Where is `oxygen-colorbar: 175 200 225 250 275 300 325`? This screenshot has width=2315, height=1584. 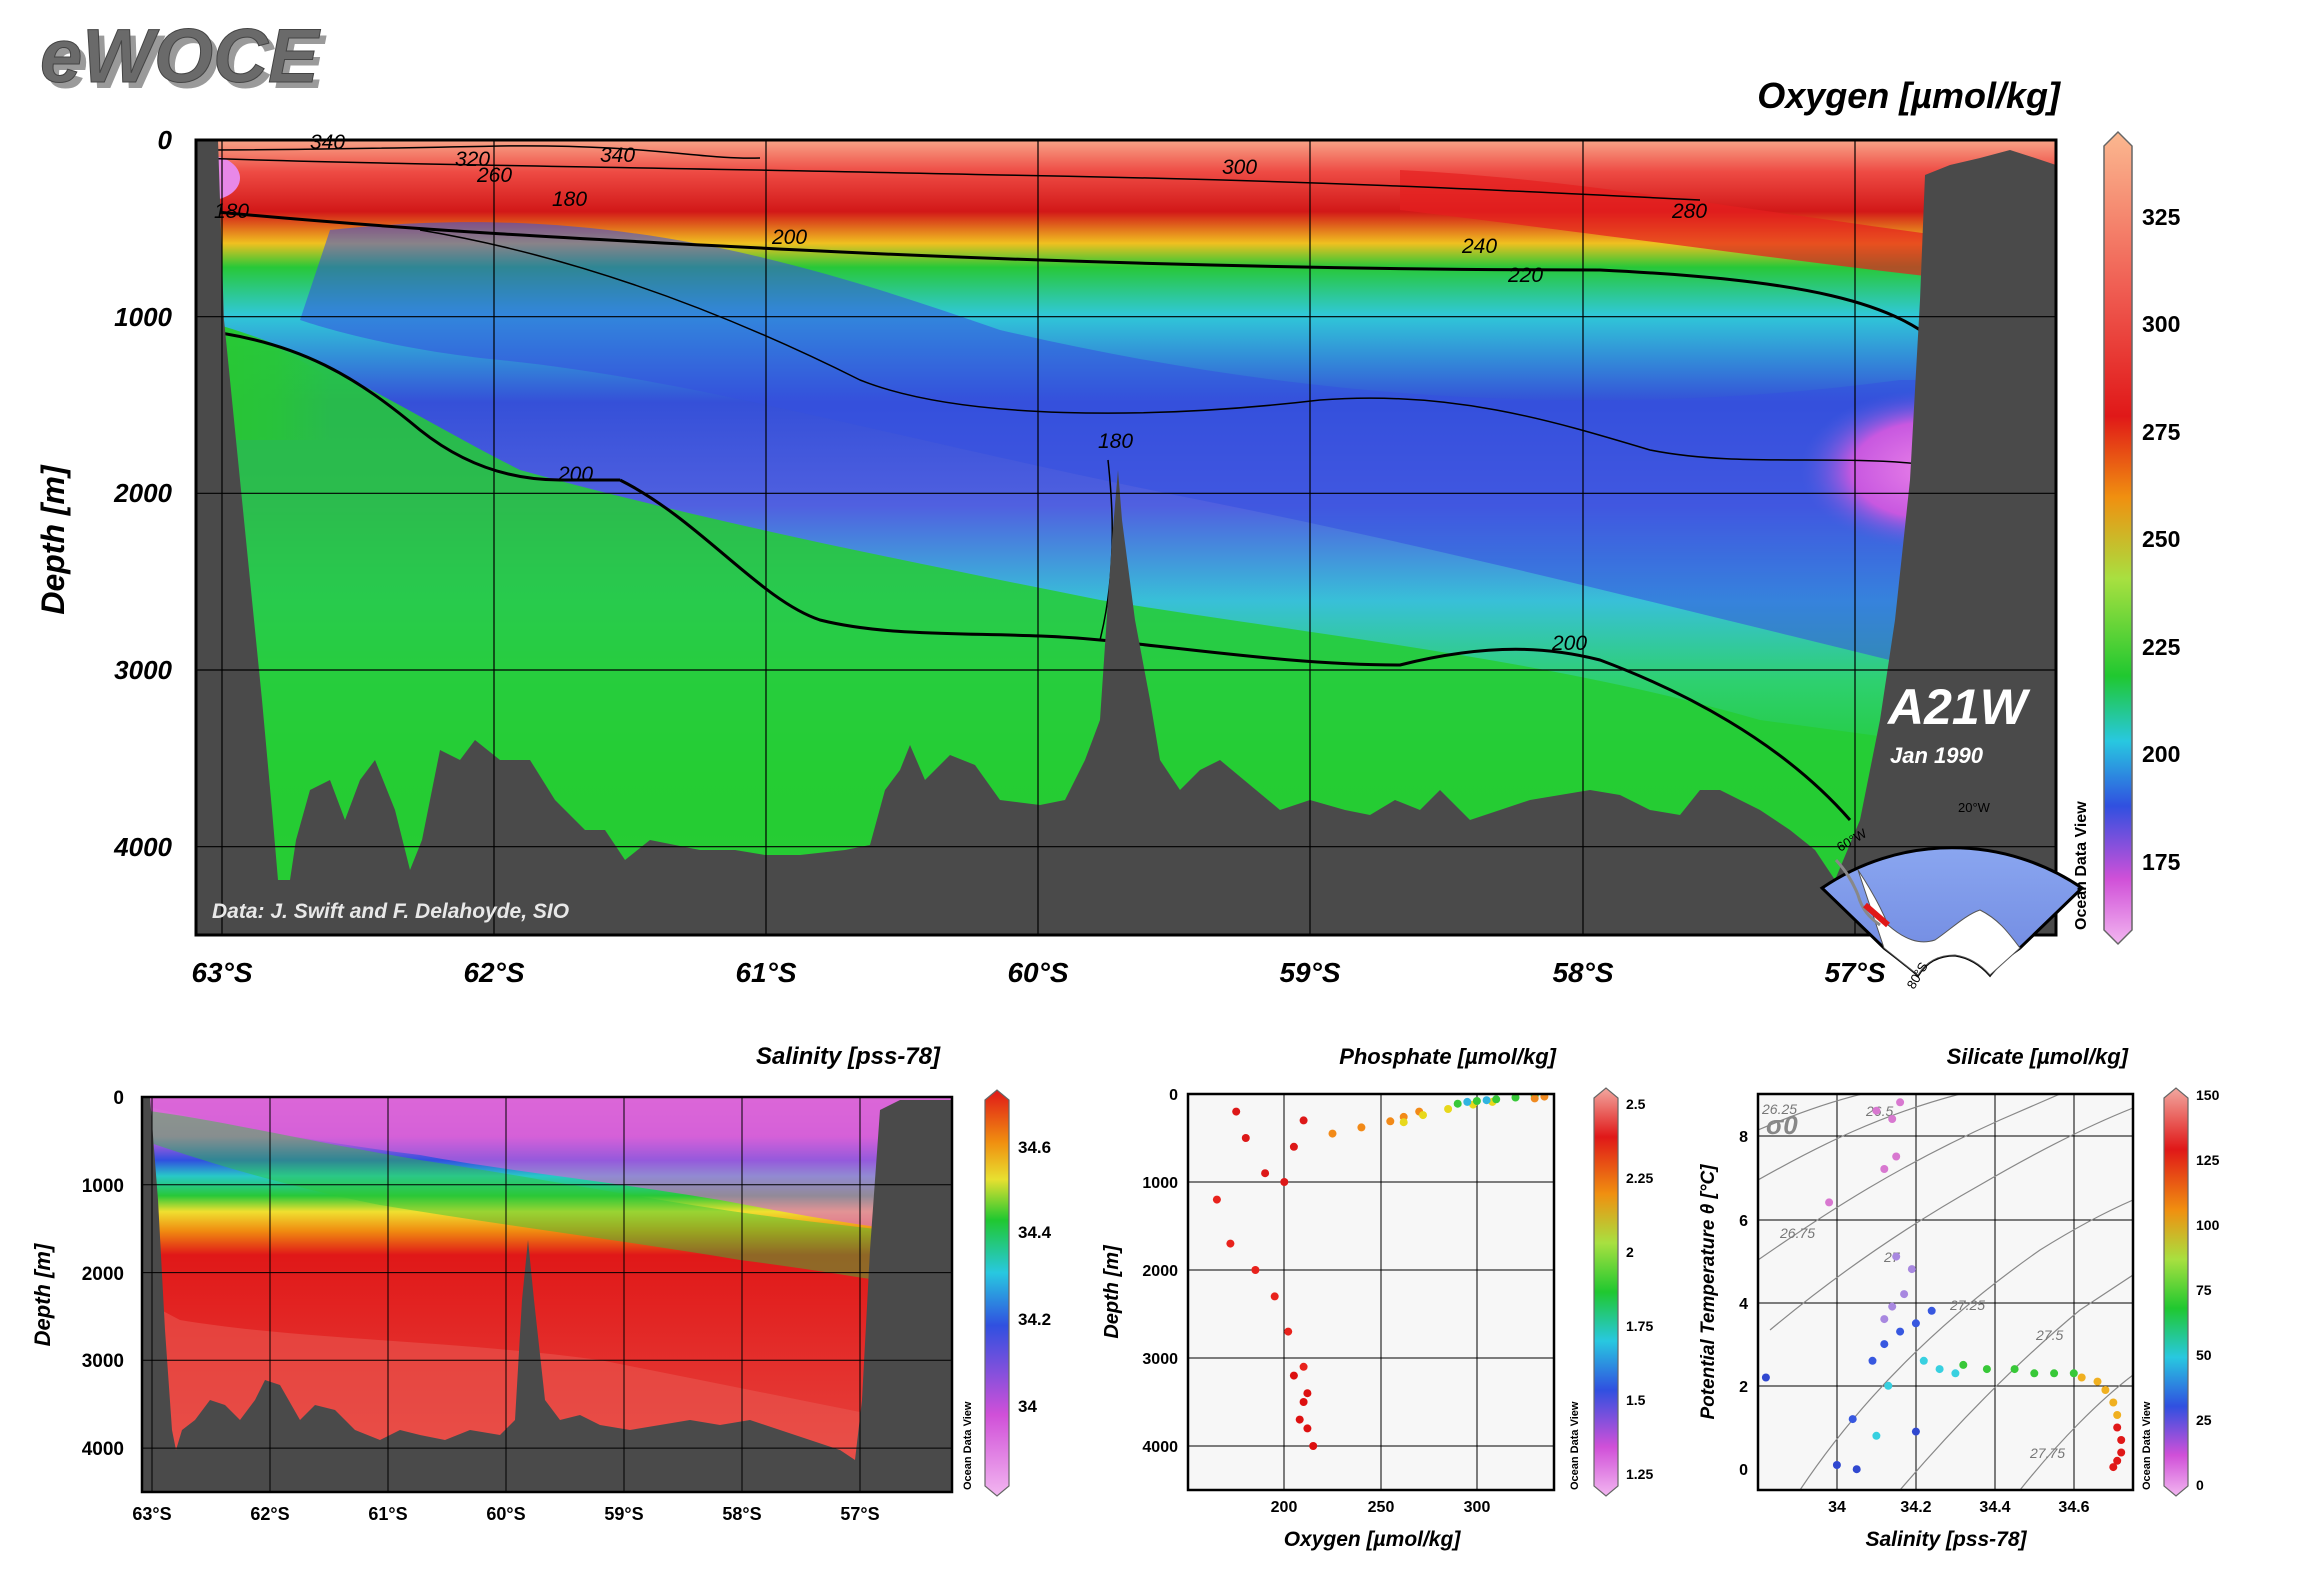
oxygen-colorbar: 175 200 225 250 275 300 325 is located at coordinates (2142, 538).